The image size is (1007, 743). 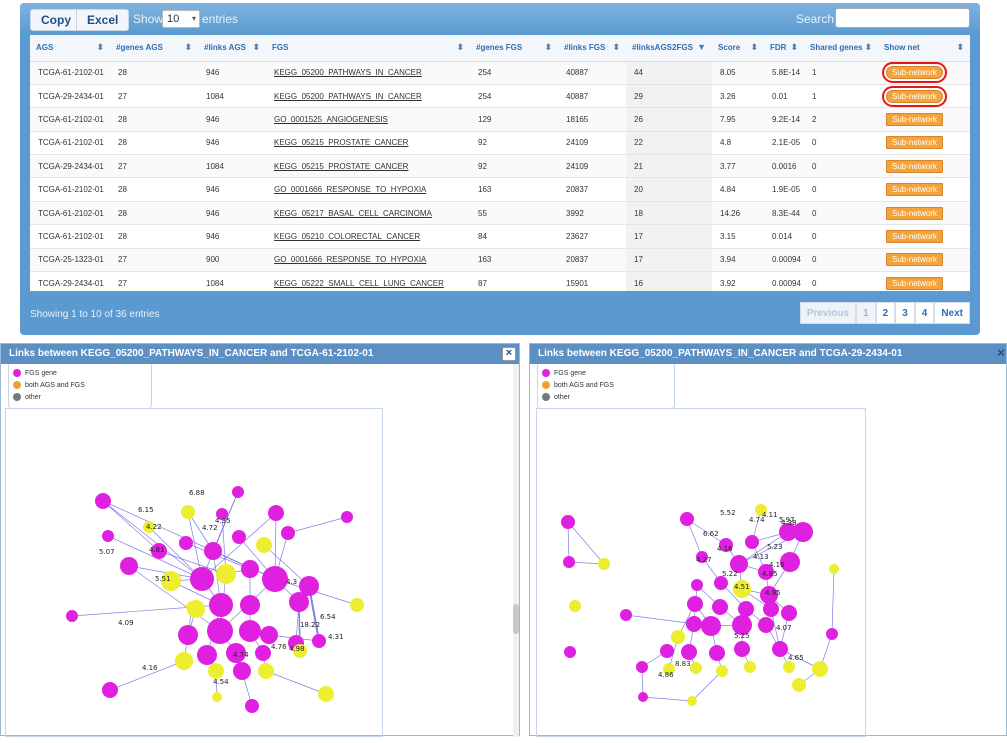 What do you see at coordinates (368, 48) in the screenshot?
I see `column-header: FGS ⬍` at bounding box center [368, 48].